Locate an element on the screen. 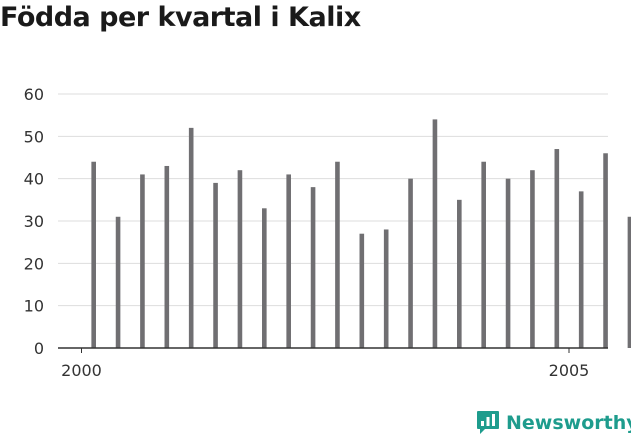 This screenshot has height=439, width=631. y-tick-label: 60 is located at coordinates (34, 94).